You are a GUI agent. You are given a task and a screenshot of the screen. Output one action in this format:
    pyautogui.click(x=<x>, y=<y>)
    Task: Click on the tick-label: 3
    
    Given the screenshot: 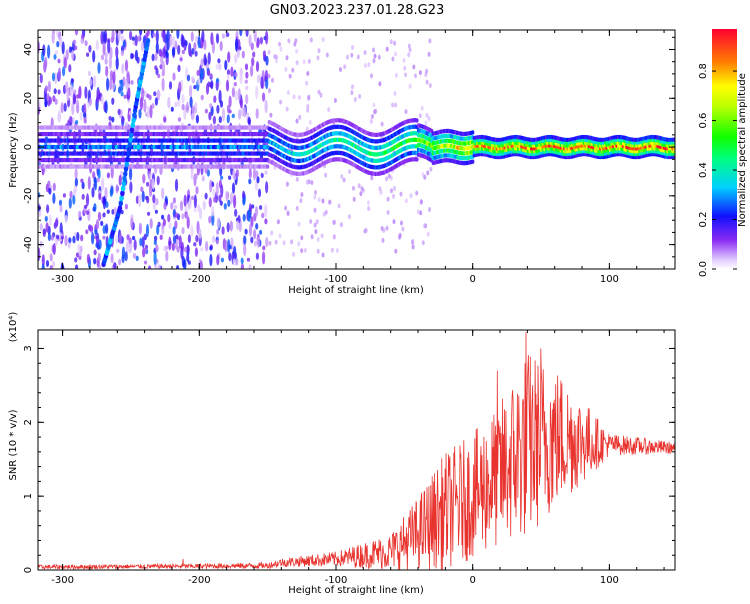 What is the action you would take?
    pyautogui.click(x=28, y=348)
    